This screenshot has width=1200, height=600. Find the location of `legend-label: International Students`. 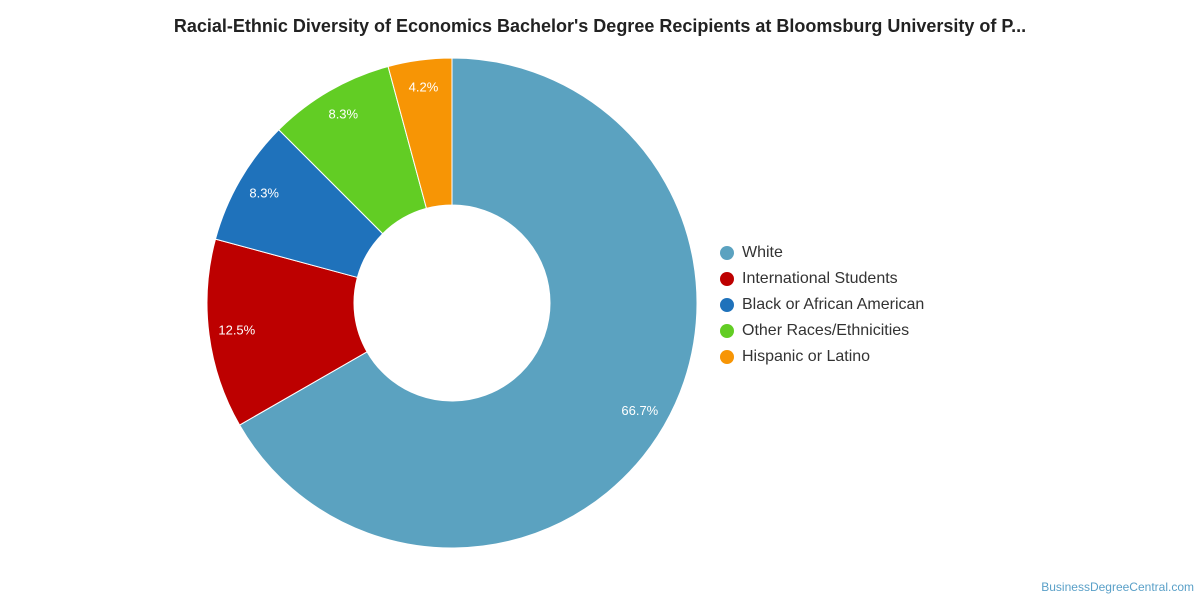

legend-label: International Students is located at coordinates (820, 278).